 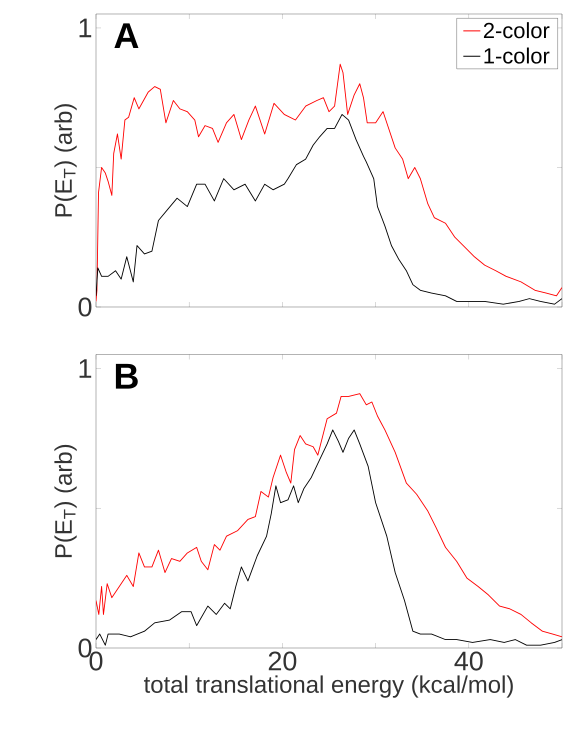 What do you see at coordinates (517, 30) in the screenshot?
I see `legend-label: 2-color` at bounding box center [517, 30].